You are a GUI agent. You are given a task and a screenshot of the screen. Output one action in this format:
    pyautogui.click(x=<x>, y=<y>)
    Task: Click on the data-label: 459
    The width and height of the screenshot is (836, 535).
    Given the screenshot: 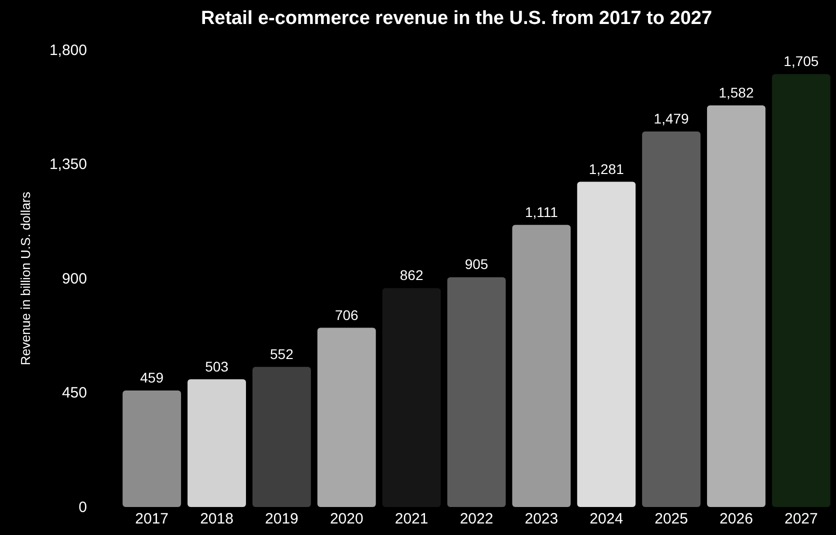 What is the action you would take?
    pyautogui.click(x=152, y=377)
    